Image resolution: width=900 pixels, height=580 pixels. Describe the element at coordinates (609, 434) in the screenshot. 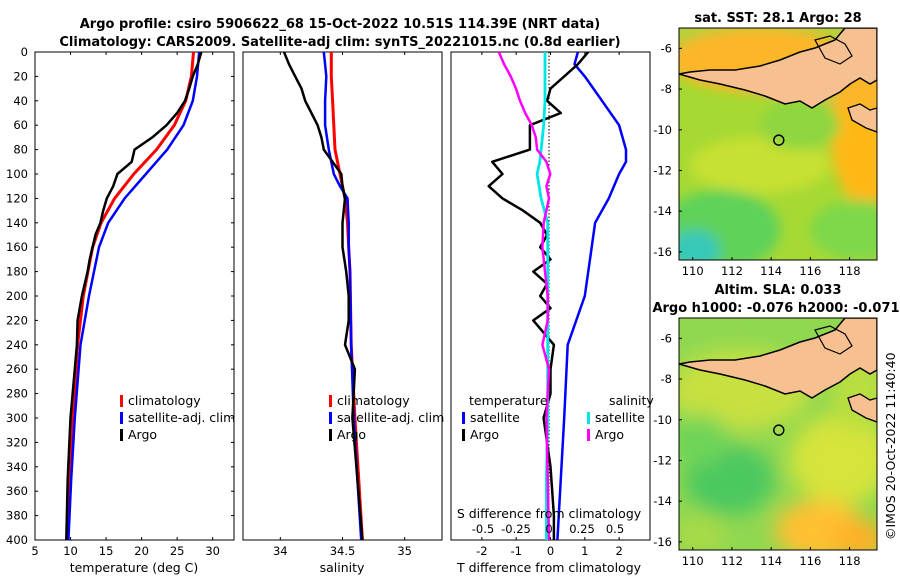

I see `legend-s-argo: Argo` at that location.